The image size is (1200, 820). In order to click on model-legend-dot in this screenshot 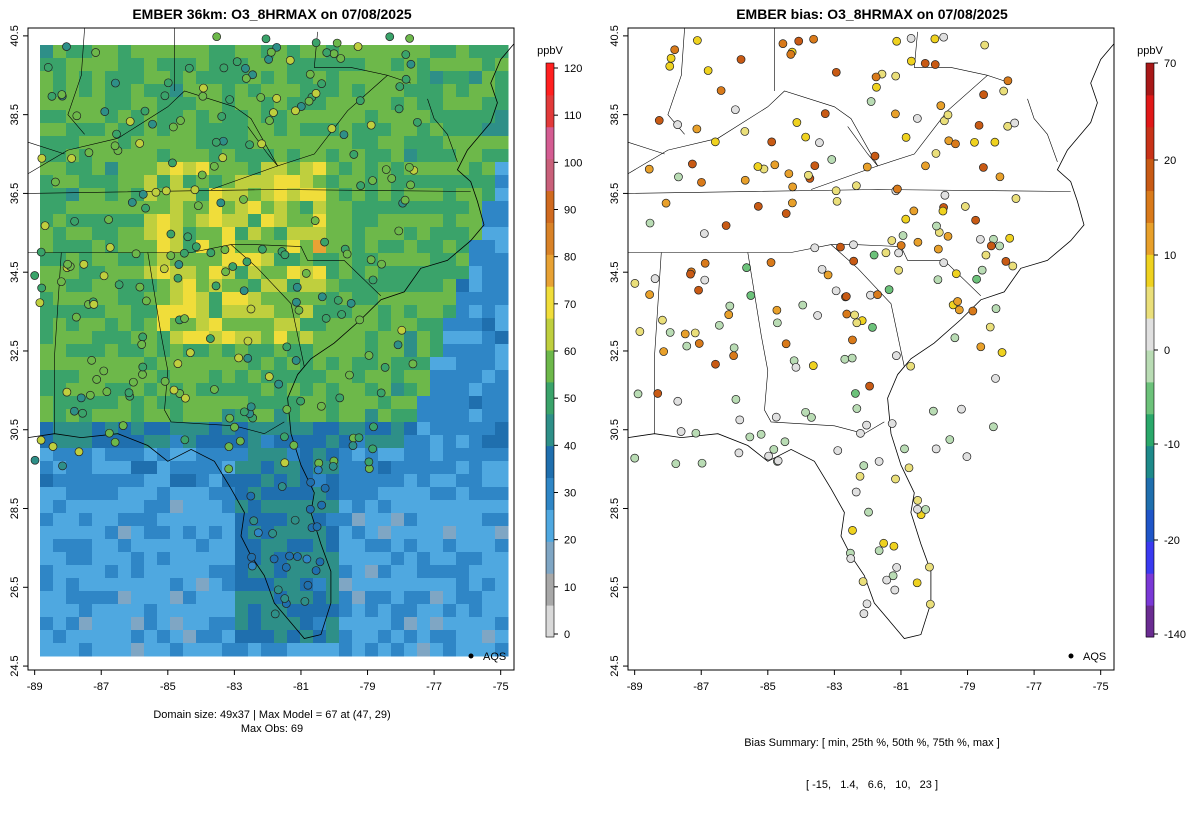, I will do `click(471, 656)`.